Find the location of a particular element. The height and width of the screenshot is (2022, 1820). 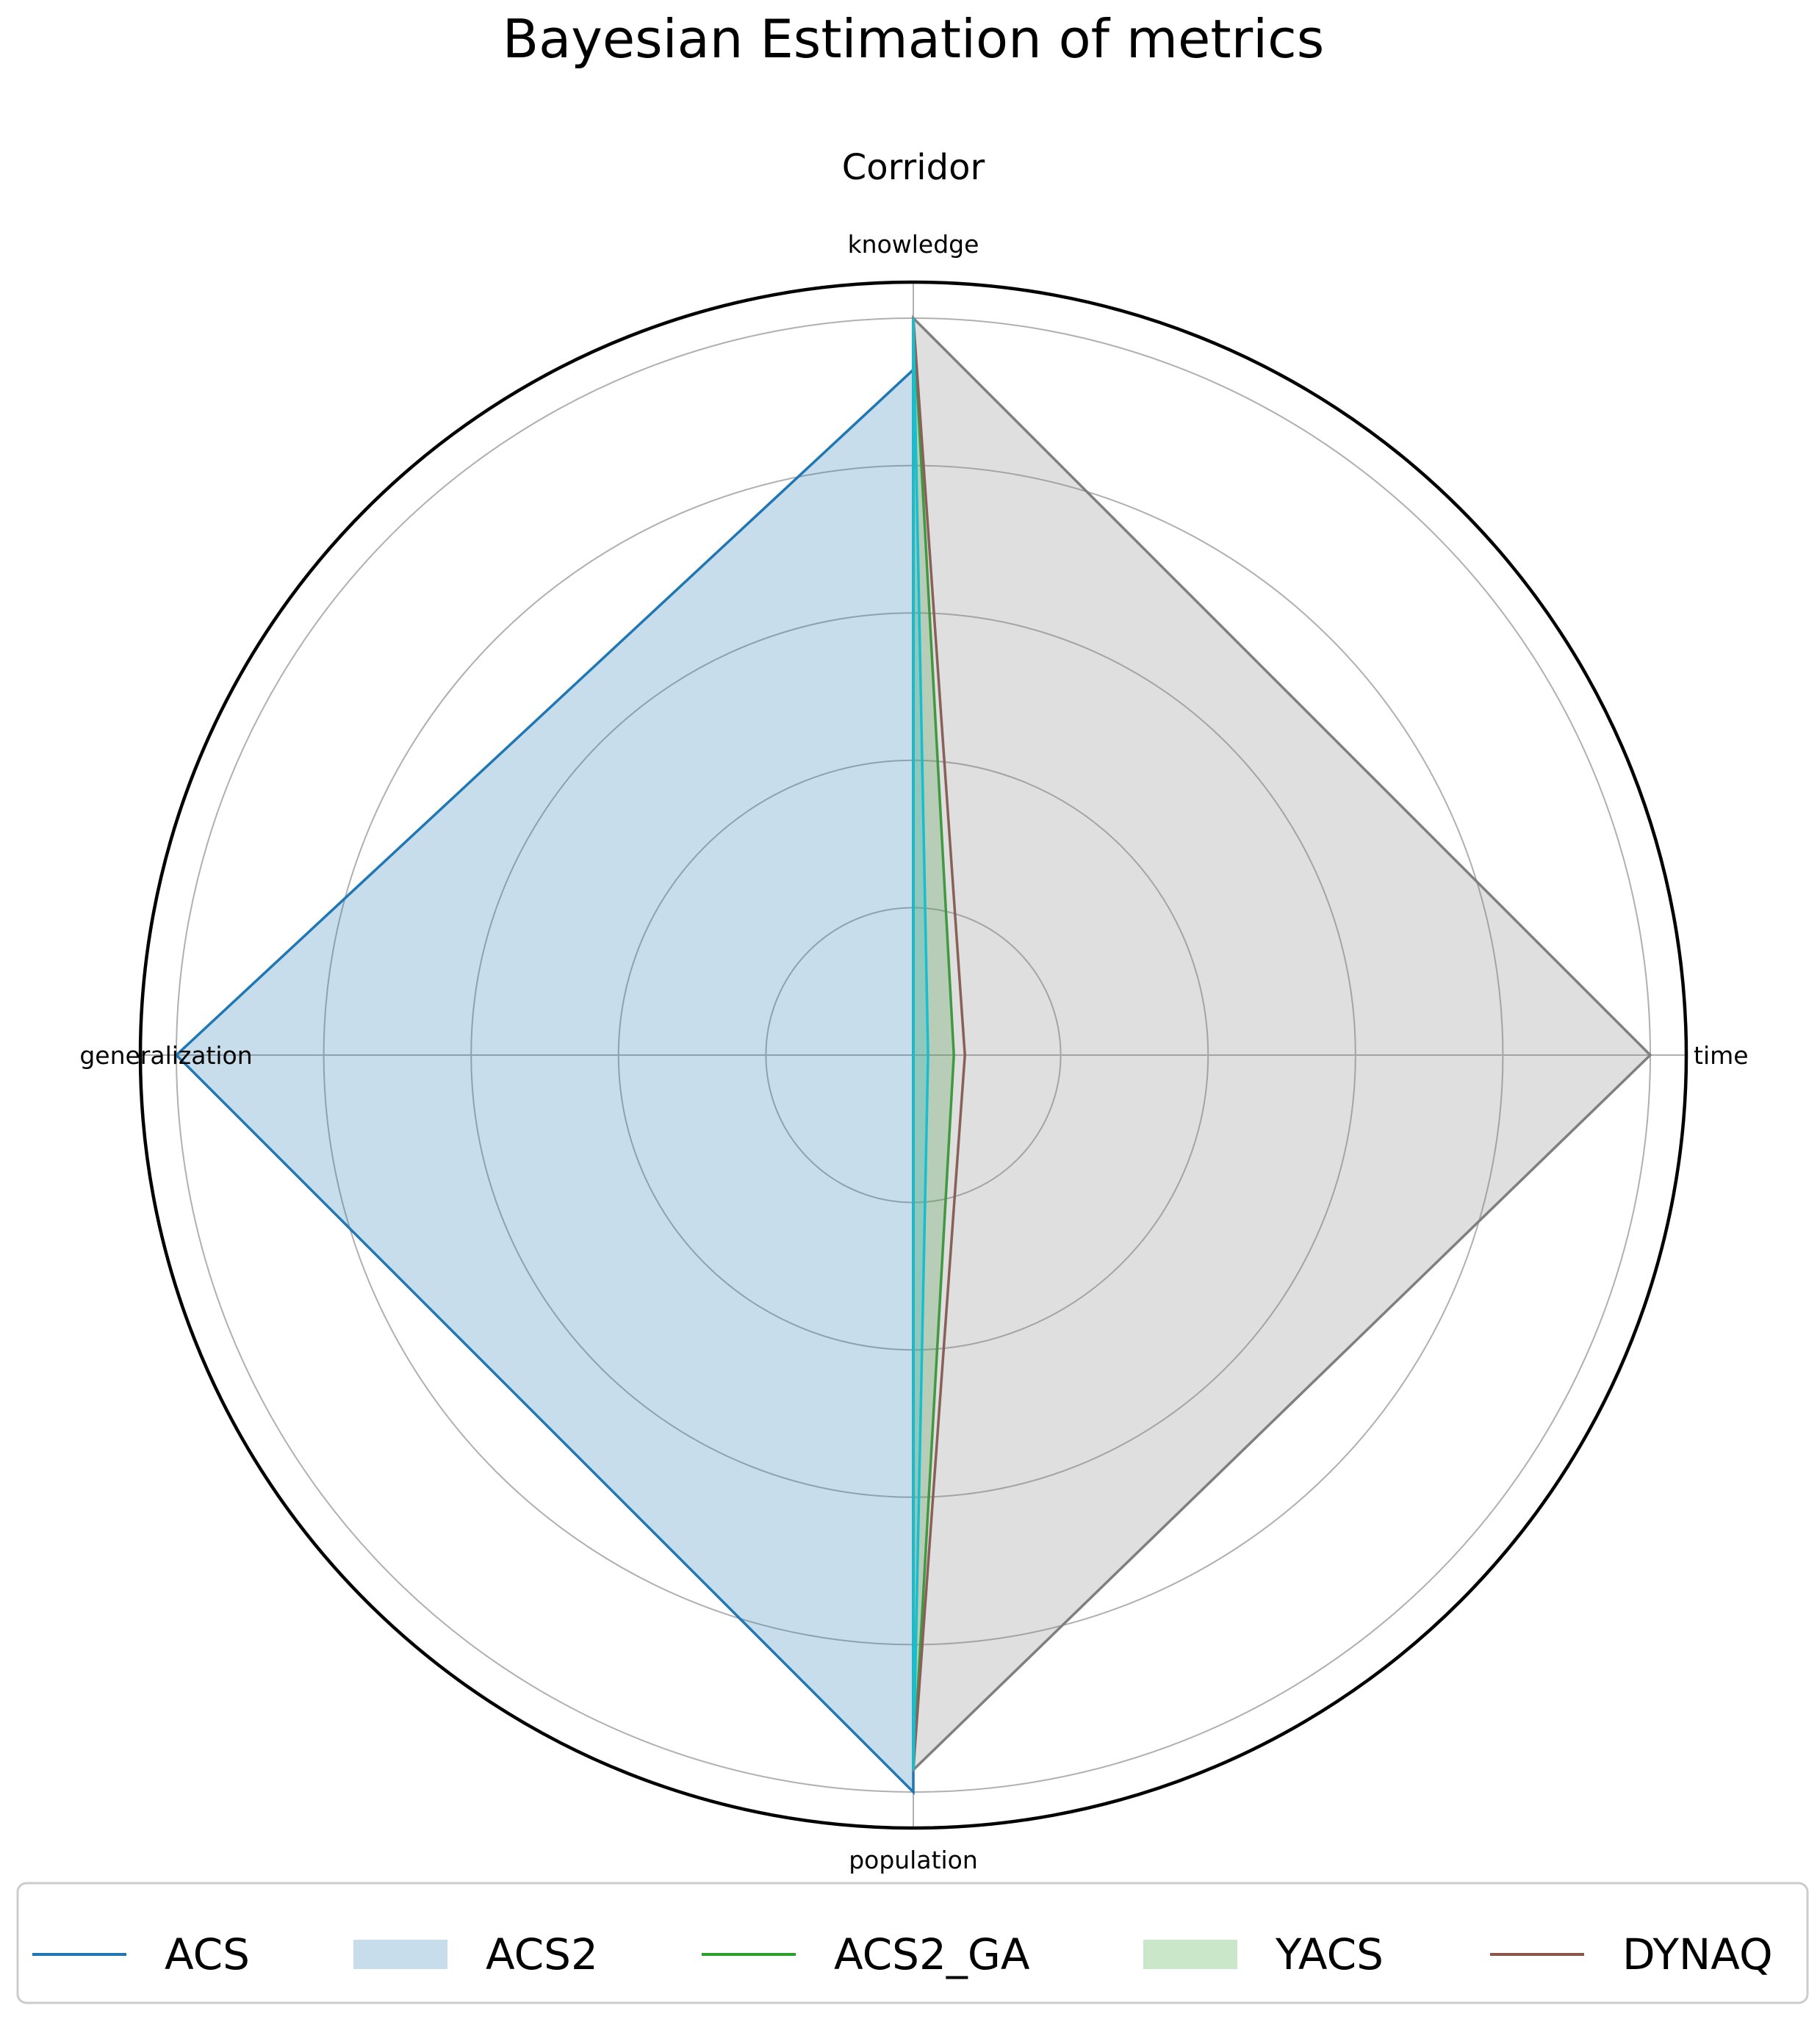

legend: ACS ACS2 ACS2_GA YACS DYNAQ is located at coordinates (913, 1943).